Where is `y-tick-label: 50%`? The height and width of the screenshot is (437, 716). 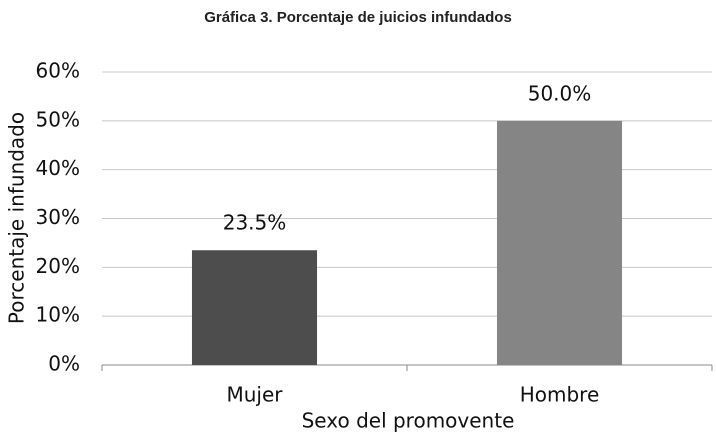 y-tick-label: 50% is located at coordinates (58, 119).